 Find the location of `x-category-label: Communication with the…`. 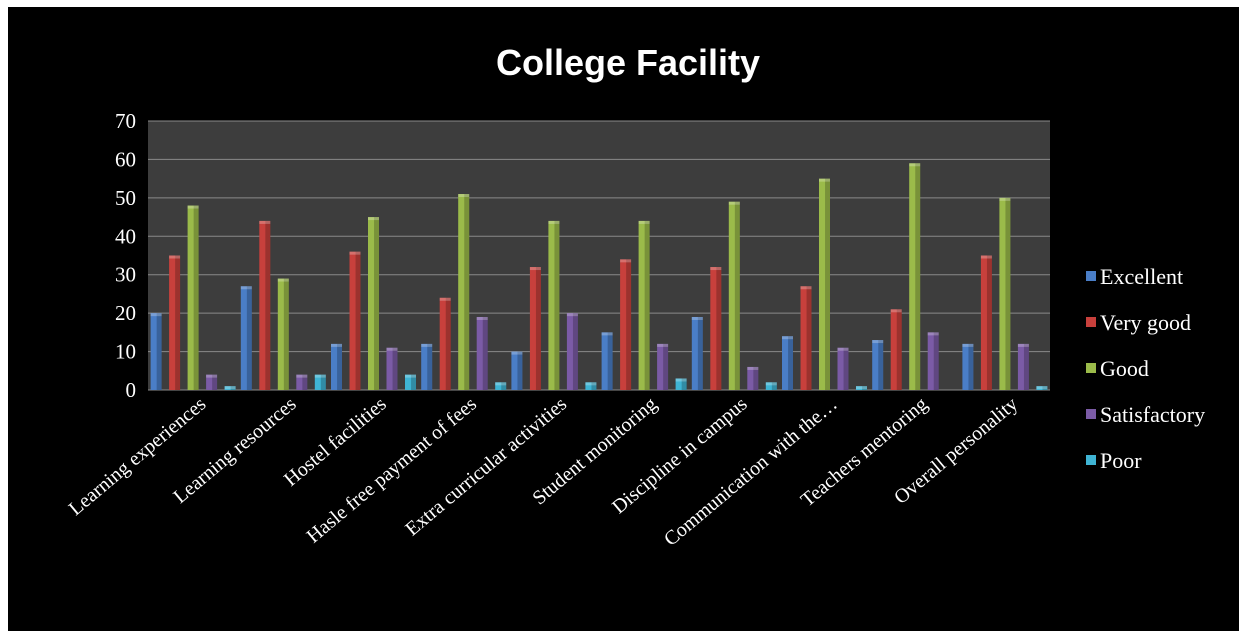

x-category-label: Communication with the… is located at coordinates (751, 472).